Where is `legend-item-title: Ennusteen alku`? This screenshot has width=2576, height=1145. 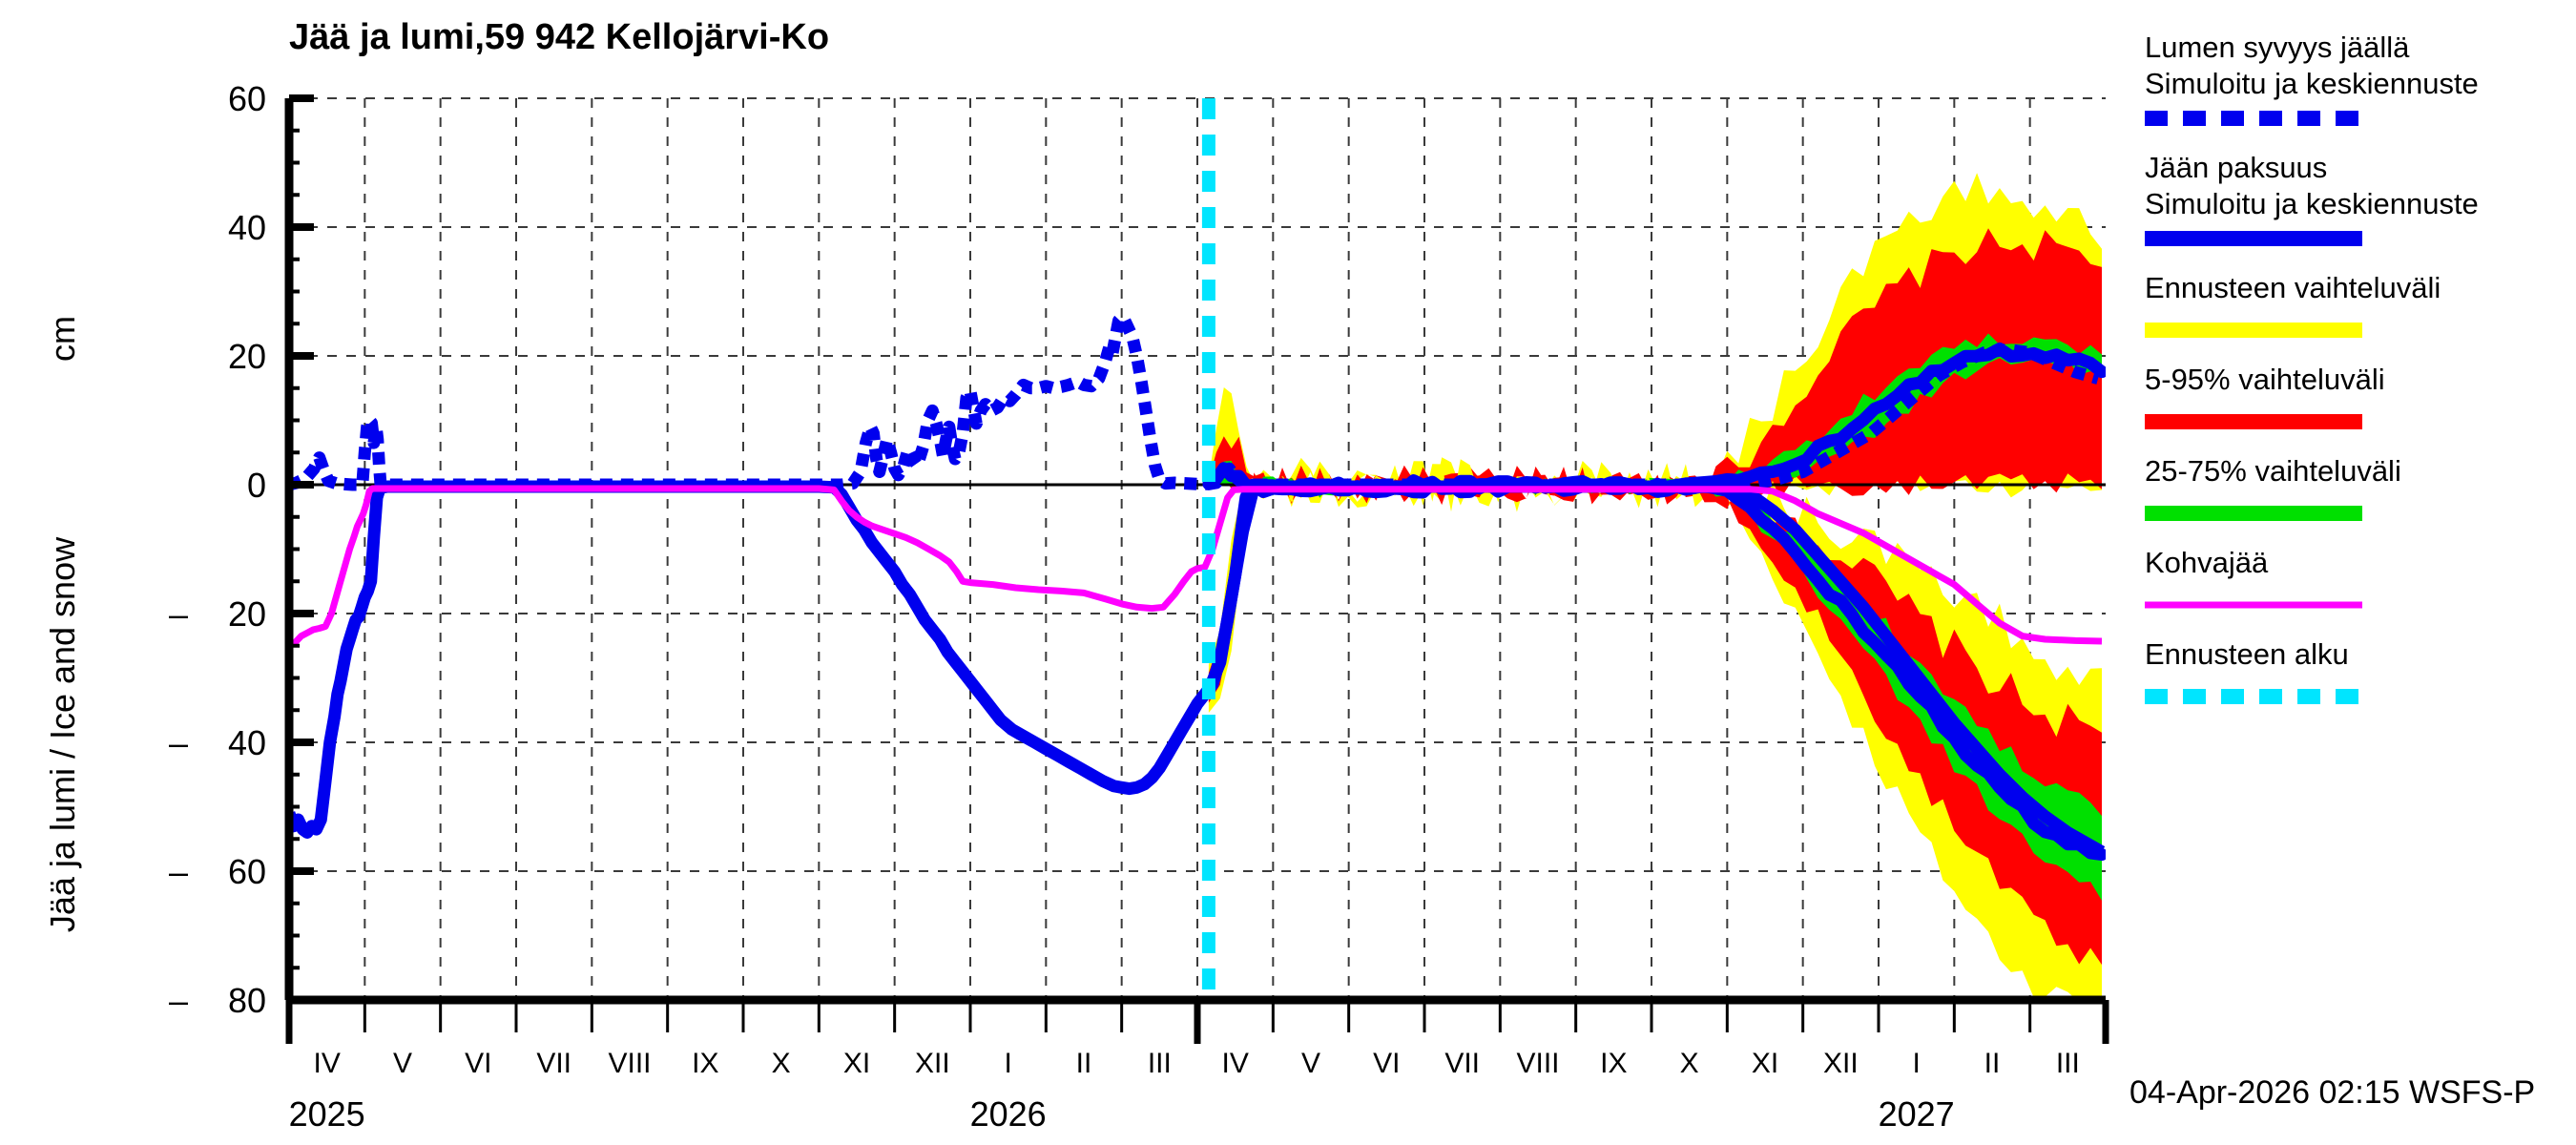
legend-item-title: Ennusteen alku is located at coordinates (2247, 654).